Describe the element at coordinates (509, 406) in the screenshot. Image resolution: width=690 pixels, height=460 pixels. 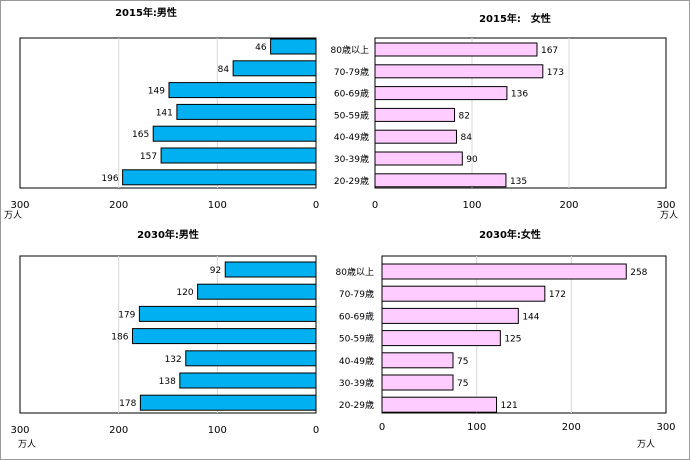
I see `bar-value-label: 121` at that location.